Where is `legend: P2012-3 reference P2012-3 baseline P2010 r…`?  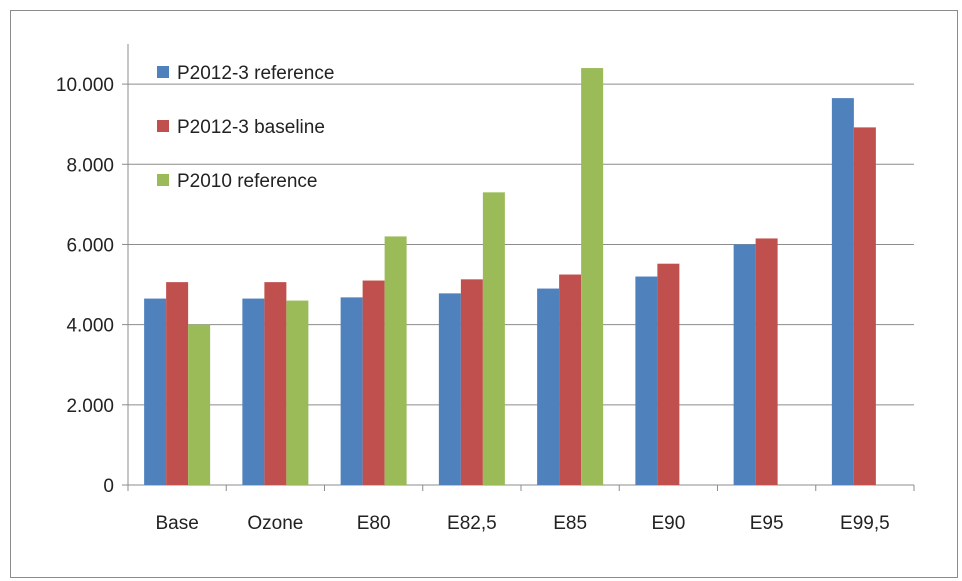
legend: P2012-3 reference P2012-3 baseline P2010 r… is located at coordinates (245, 127).